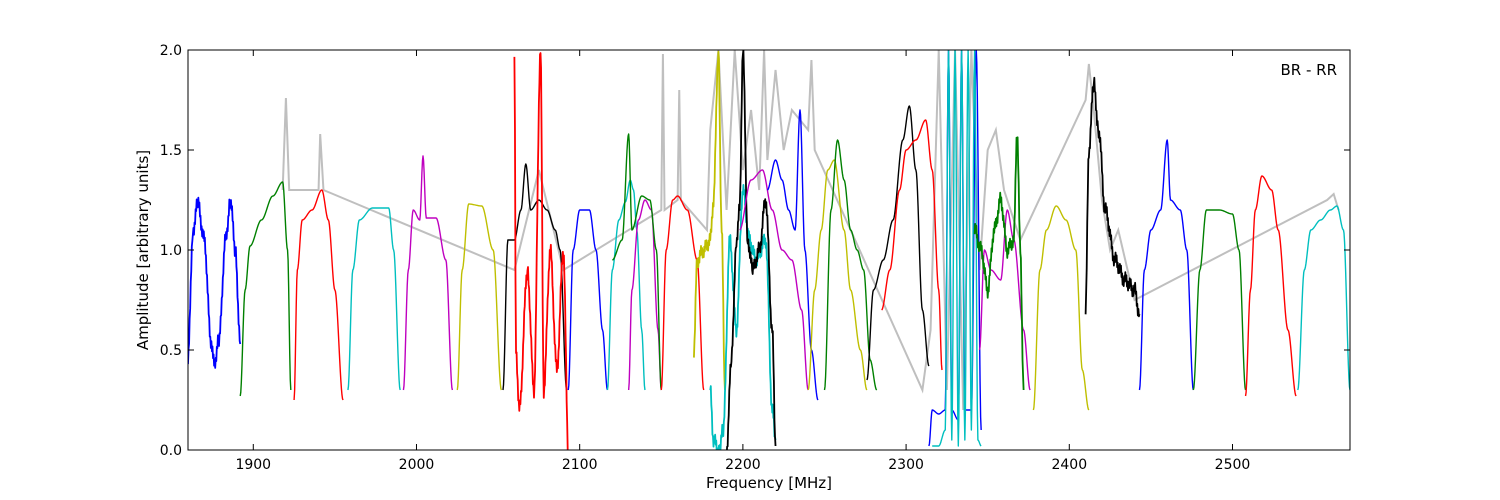 The image size is (1500, 500). I want to click on y-tick-label: 2.0, so click(171, 51).